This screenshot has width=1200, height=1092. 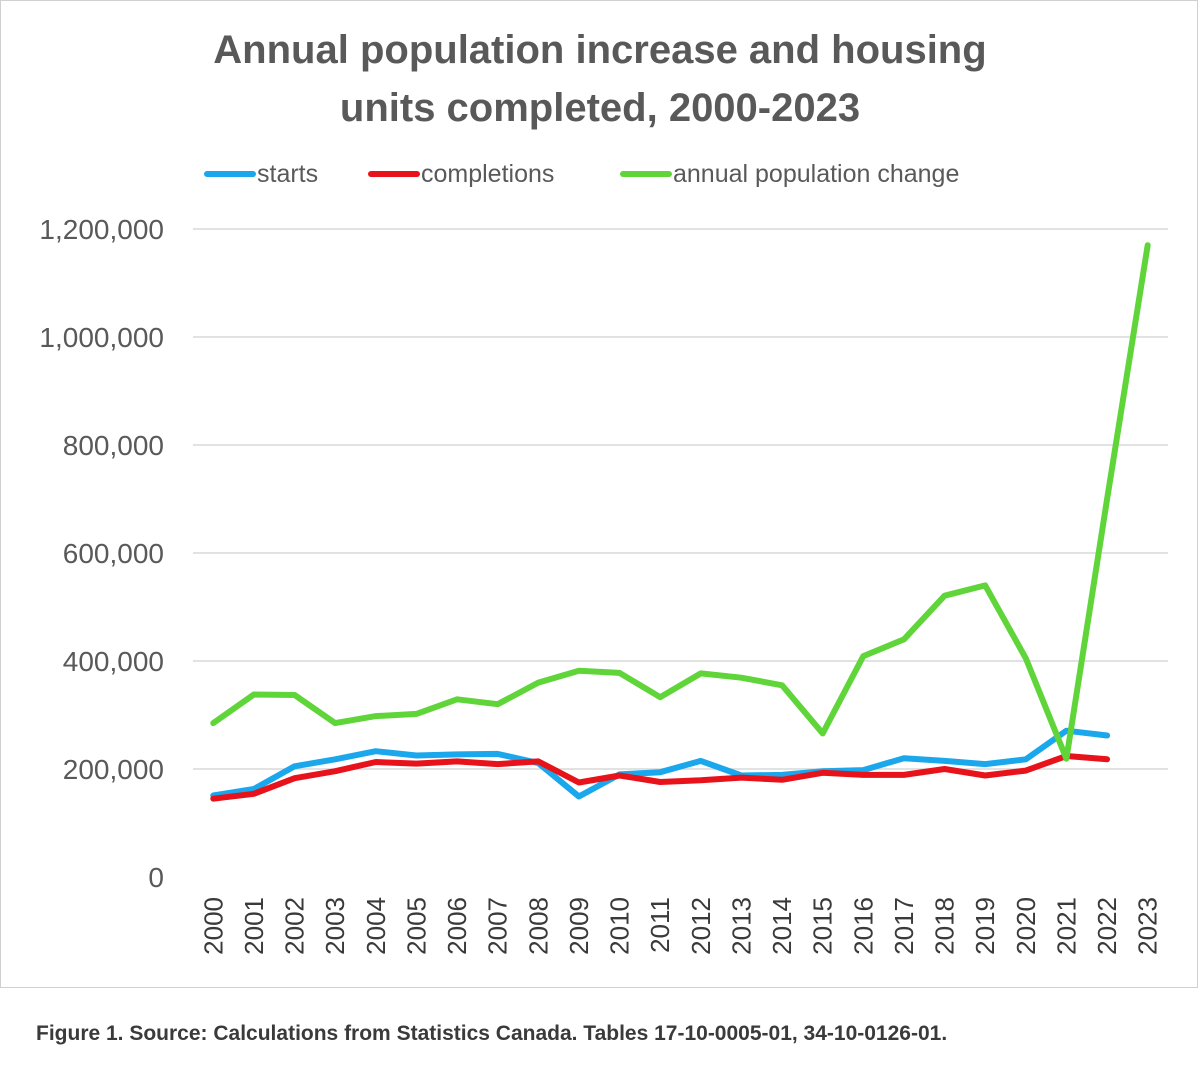 I want to click on x-tick-label: 2004, so click(x=376, y=926).